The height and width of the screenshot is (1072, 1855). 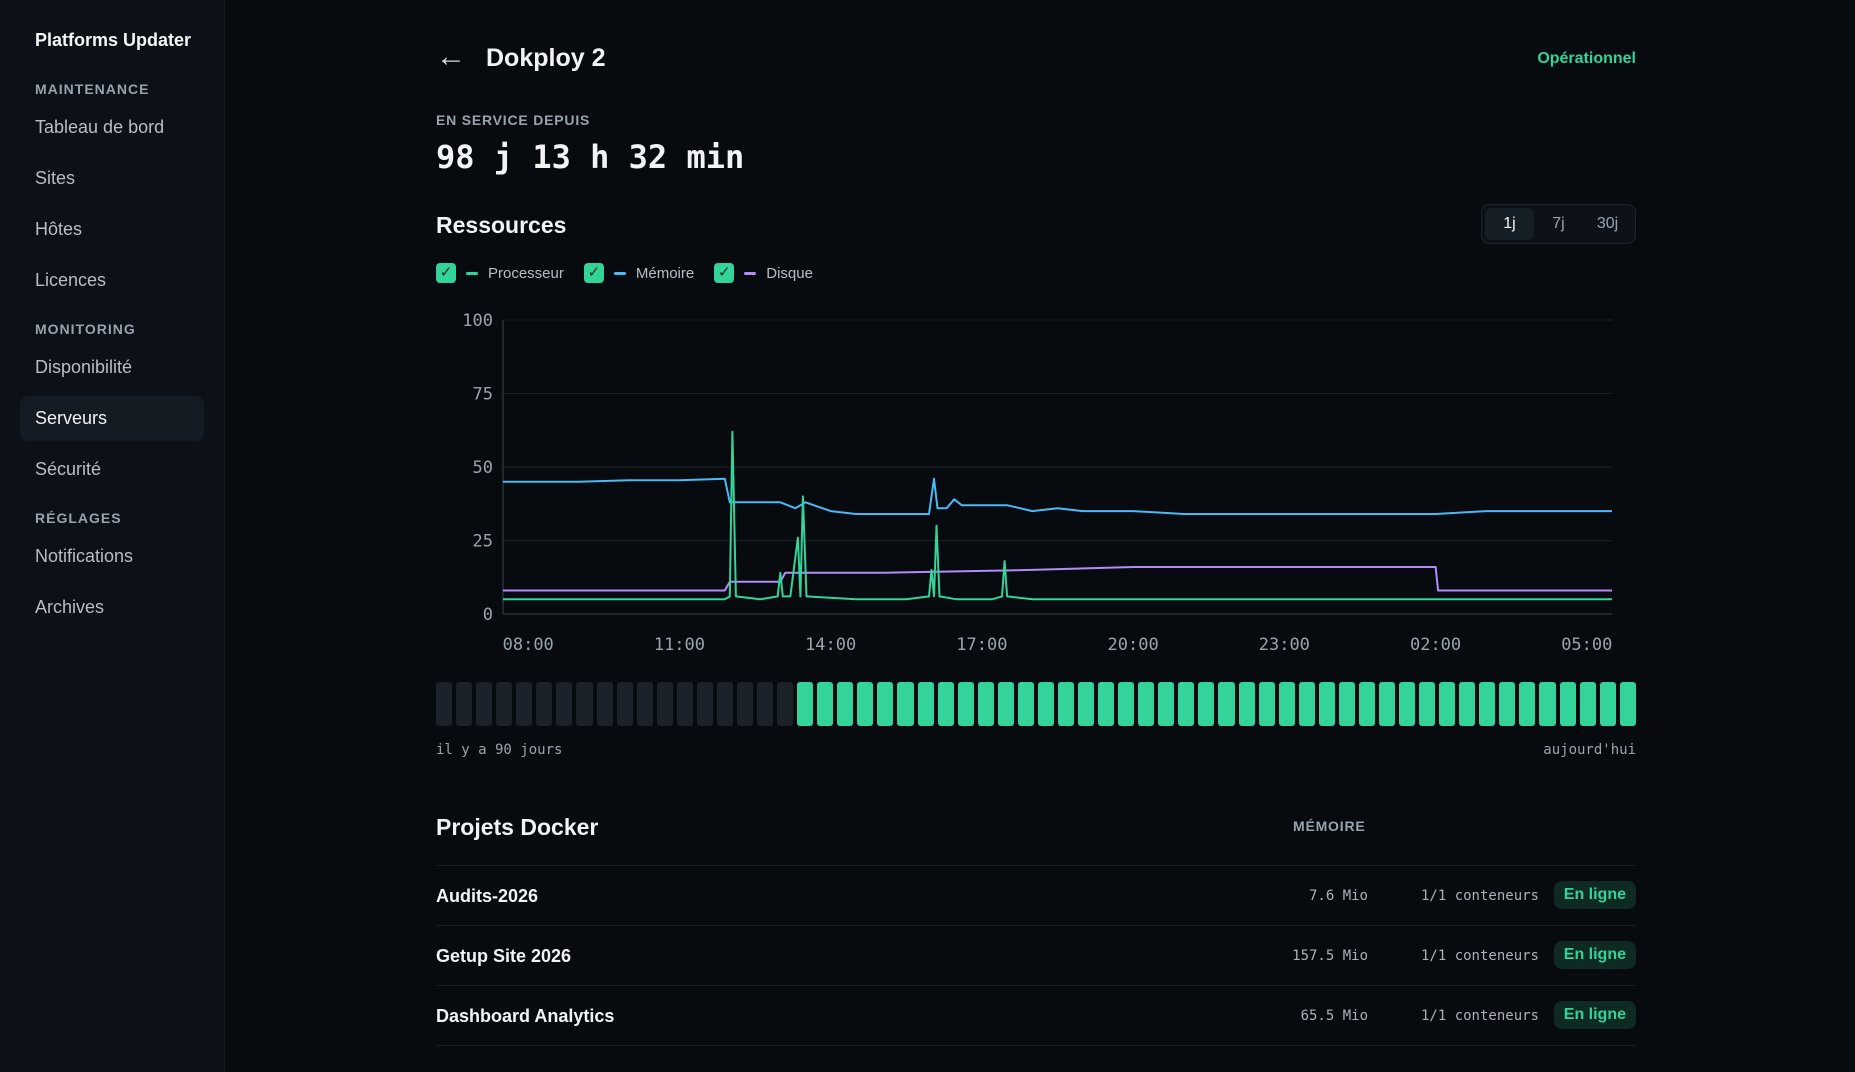 What do you see at coordinates (546, 58) in the screenshot?
I see `page-title: Dokploy 2` at bounding box center [546, 58].